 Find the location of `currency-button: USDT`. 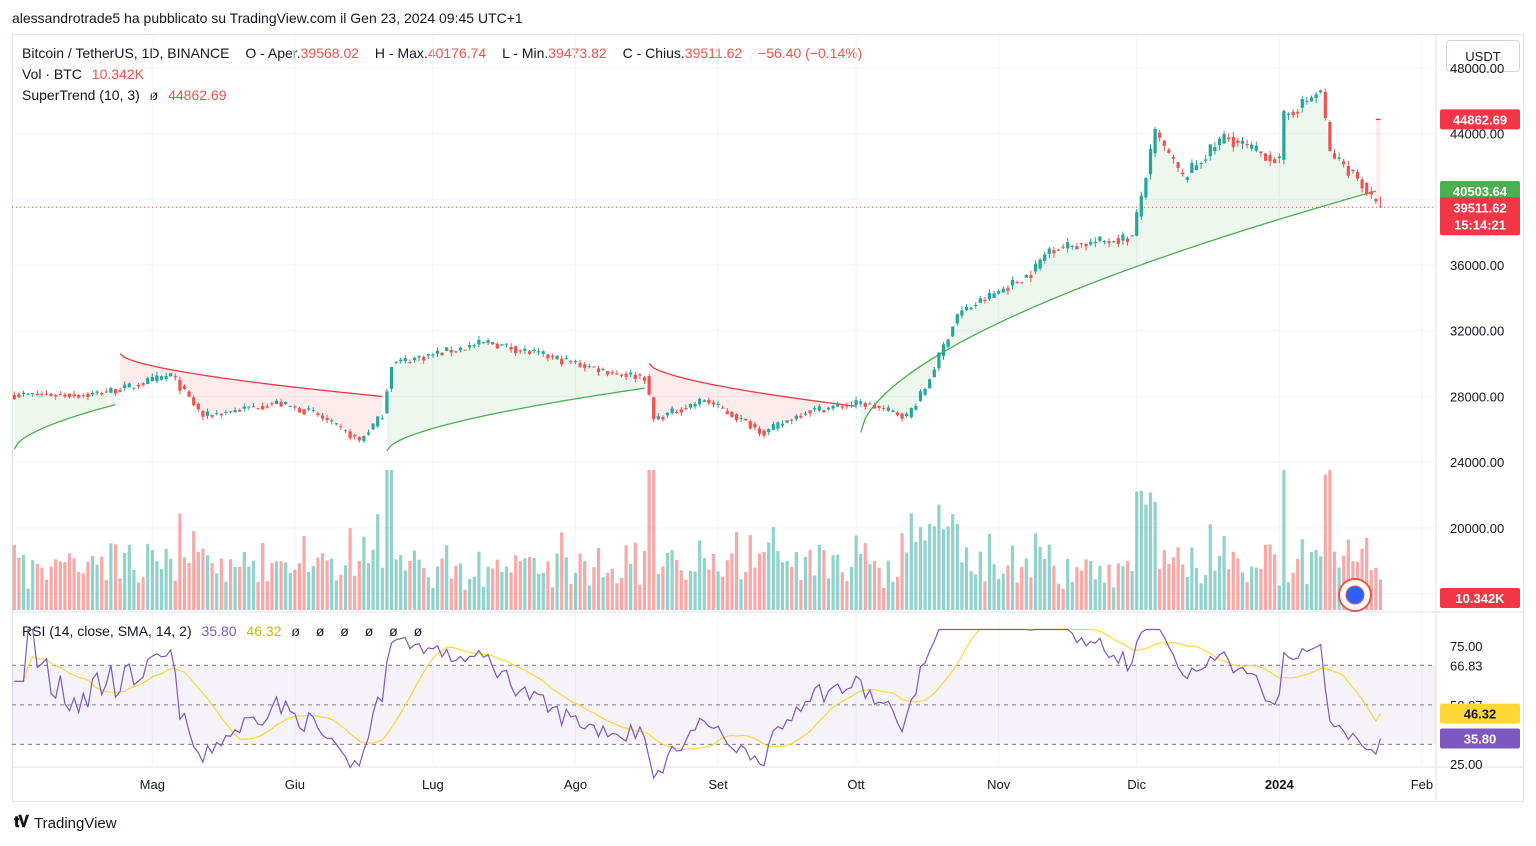

currency-button: USDT is located at coordinates (1483, 56).